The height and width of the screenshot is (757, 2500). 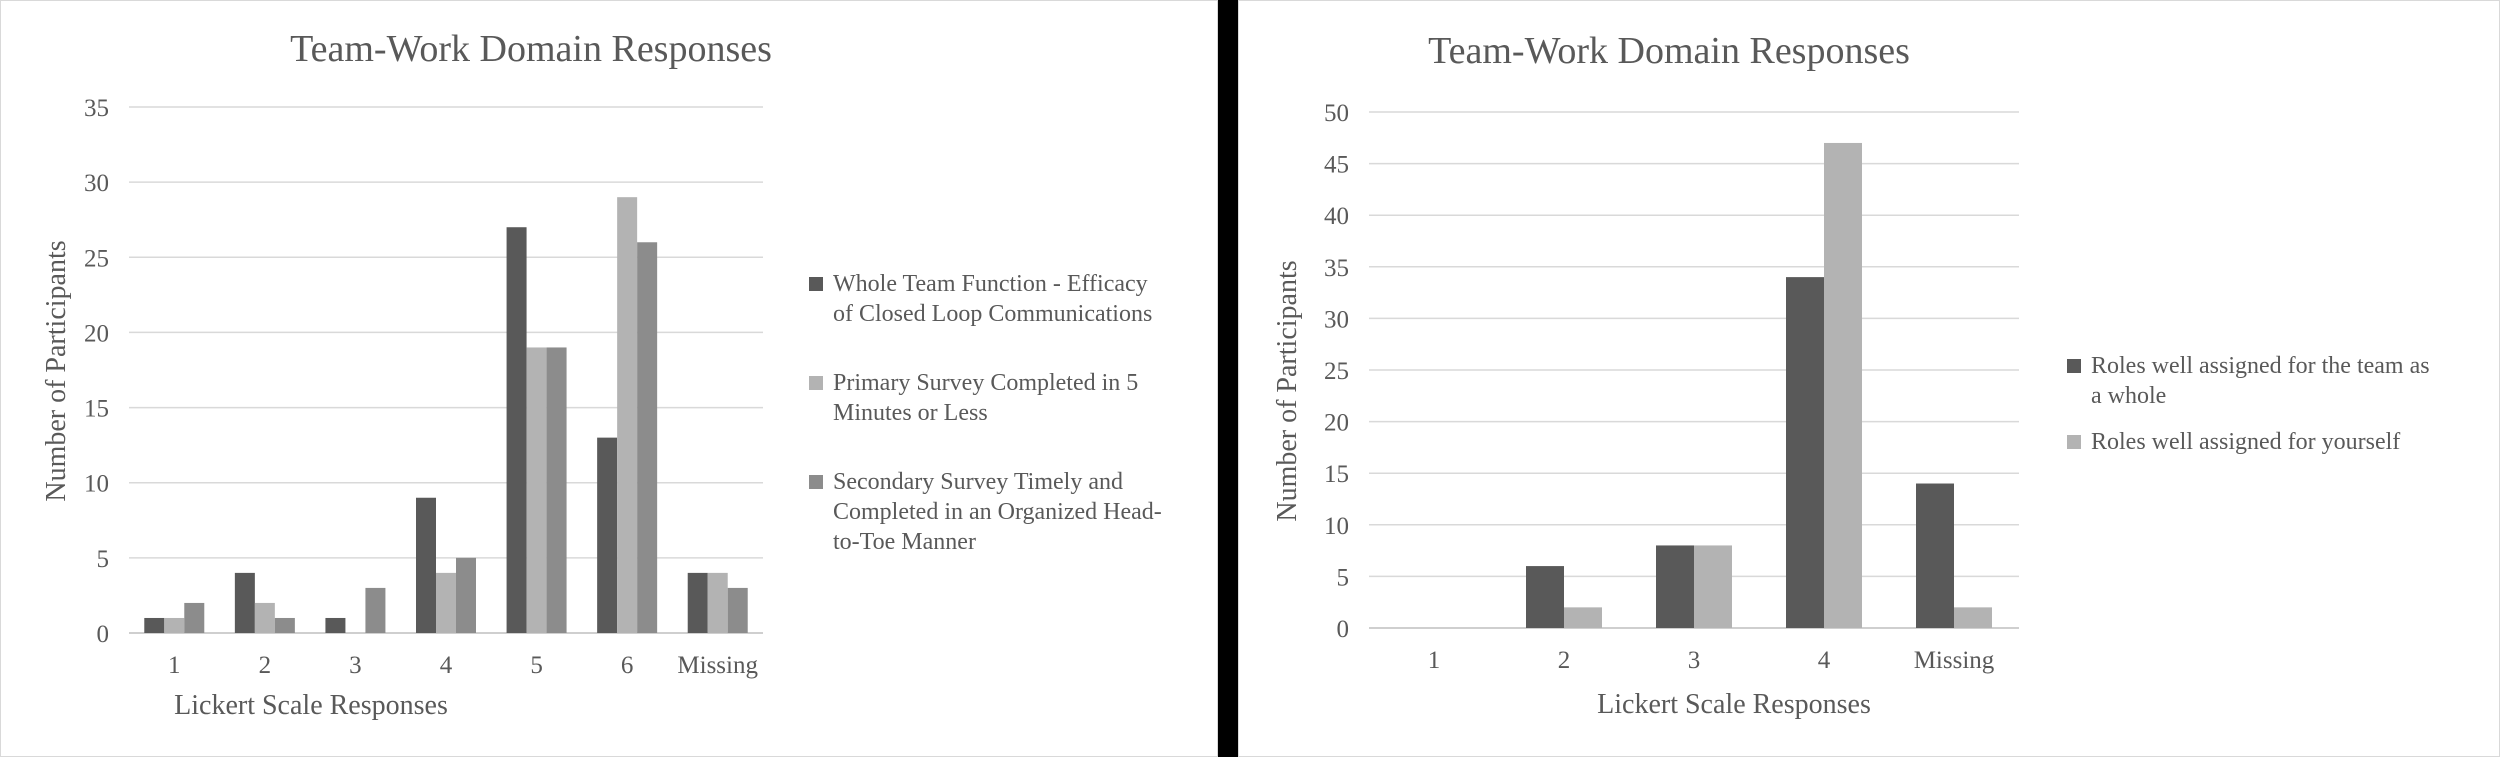 I want to click on y-tick-label: 40, so click(x=1336, y=216).